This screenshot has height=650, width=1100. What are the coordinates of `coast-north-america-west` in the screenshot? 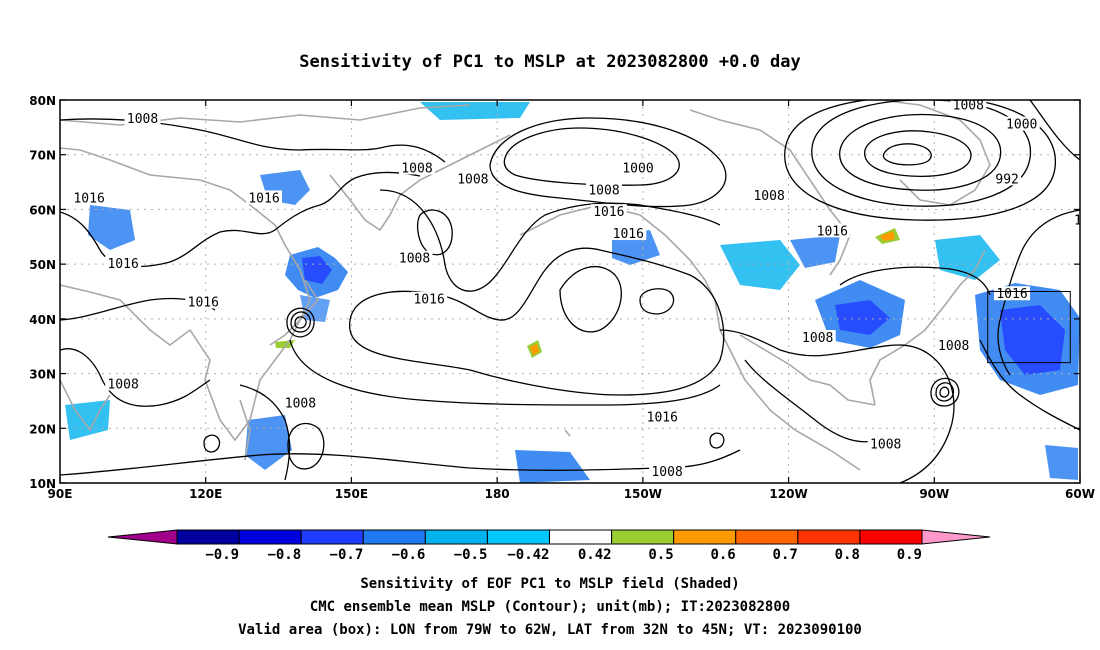 It's located at (782, 375).